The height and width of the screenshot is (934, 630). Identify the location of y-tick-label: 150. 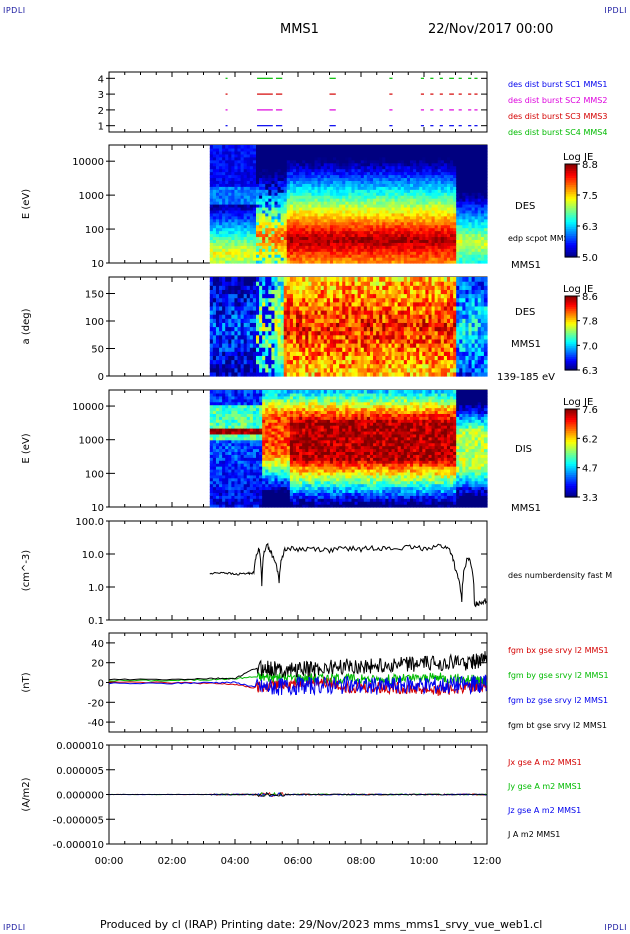
(94, 295).